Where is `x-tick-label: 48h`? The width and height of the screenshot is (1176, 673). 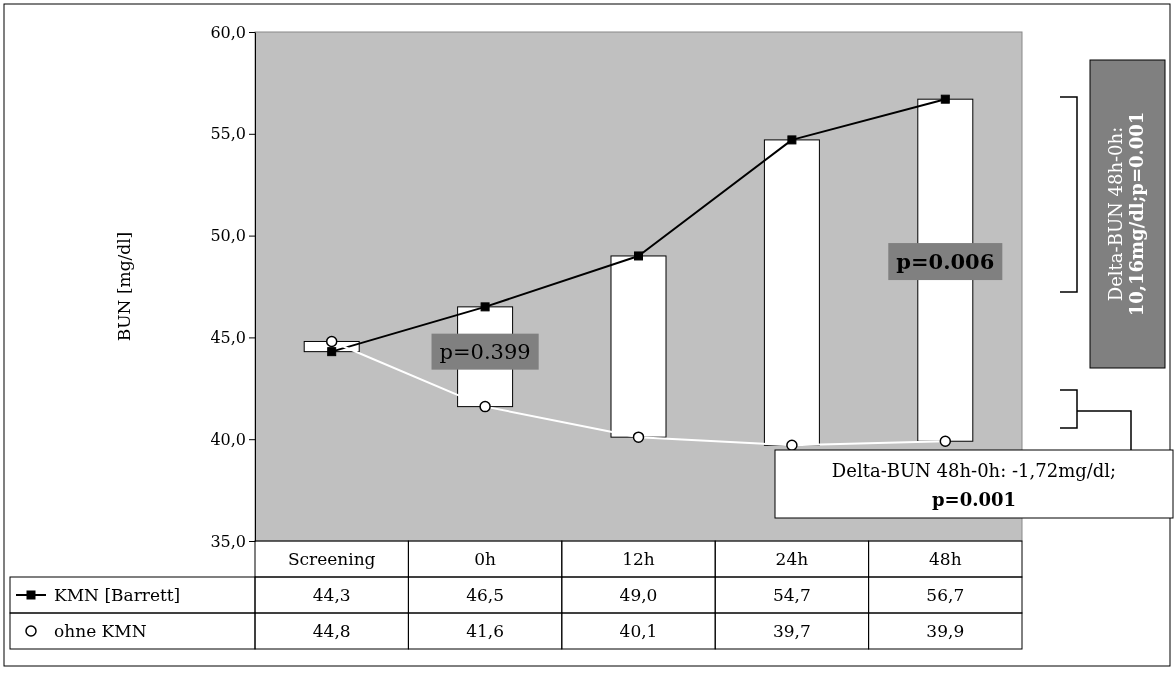
x-tick-label: 48h is located at coordinates (945, 559).